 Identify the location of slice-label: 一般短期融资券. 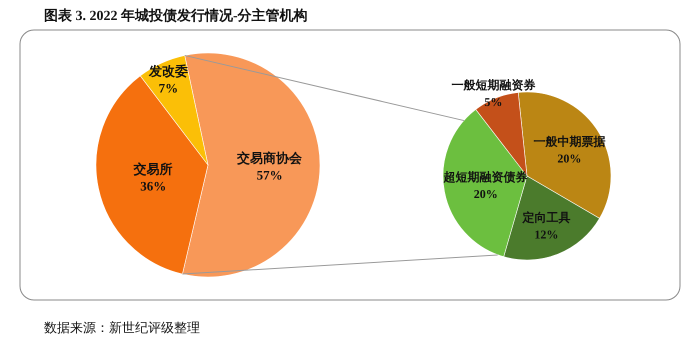
(493, 85).